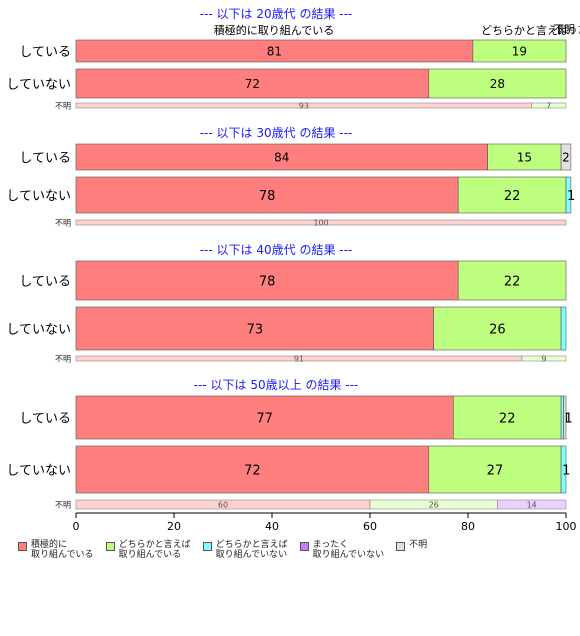  I want to click on panel-1-bar-1-label: している, so click(45, 52).